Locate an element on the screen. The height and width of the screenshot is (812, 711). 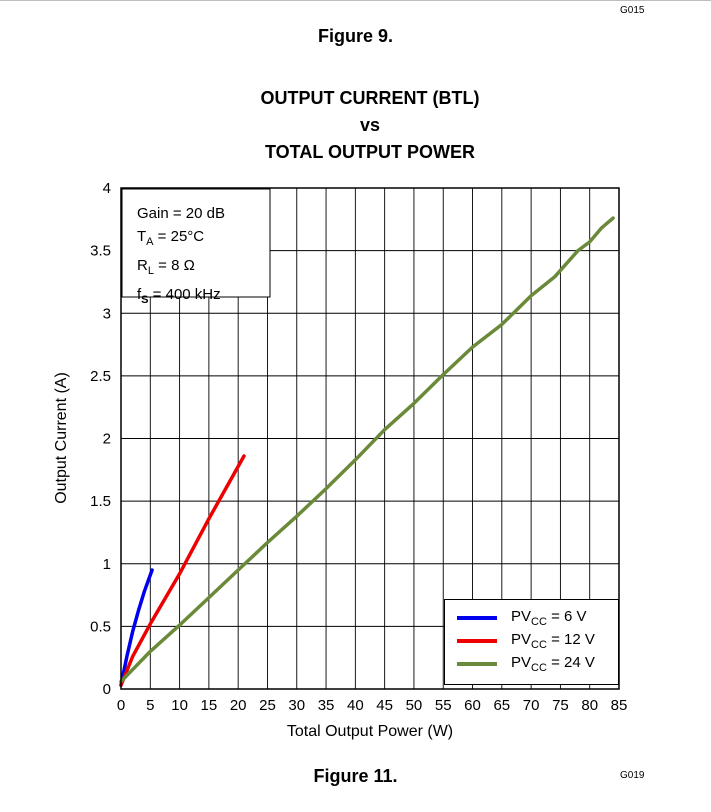
legend-item-12v: PVCC = 12 V is located at coordinates (526, 642).